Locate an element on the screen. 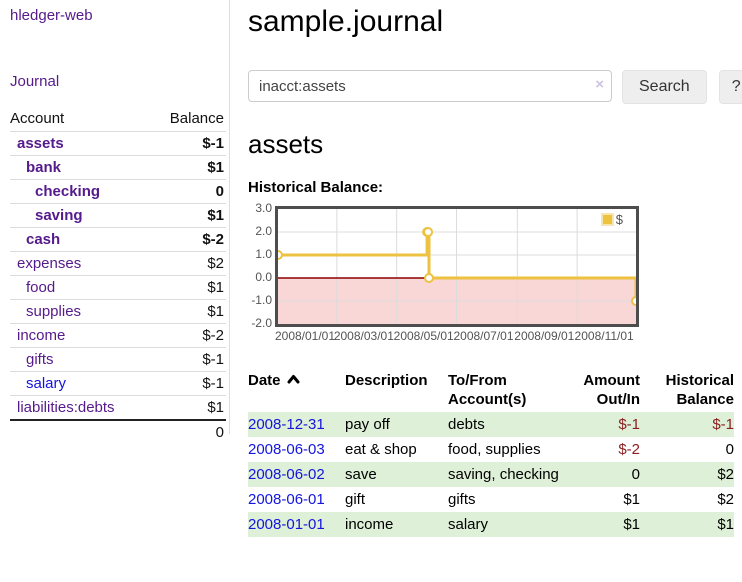 The image size is (742, 582). account-link: income is located at coordinates (41, 335).